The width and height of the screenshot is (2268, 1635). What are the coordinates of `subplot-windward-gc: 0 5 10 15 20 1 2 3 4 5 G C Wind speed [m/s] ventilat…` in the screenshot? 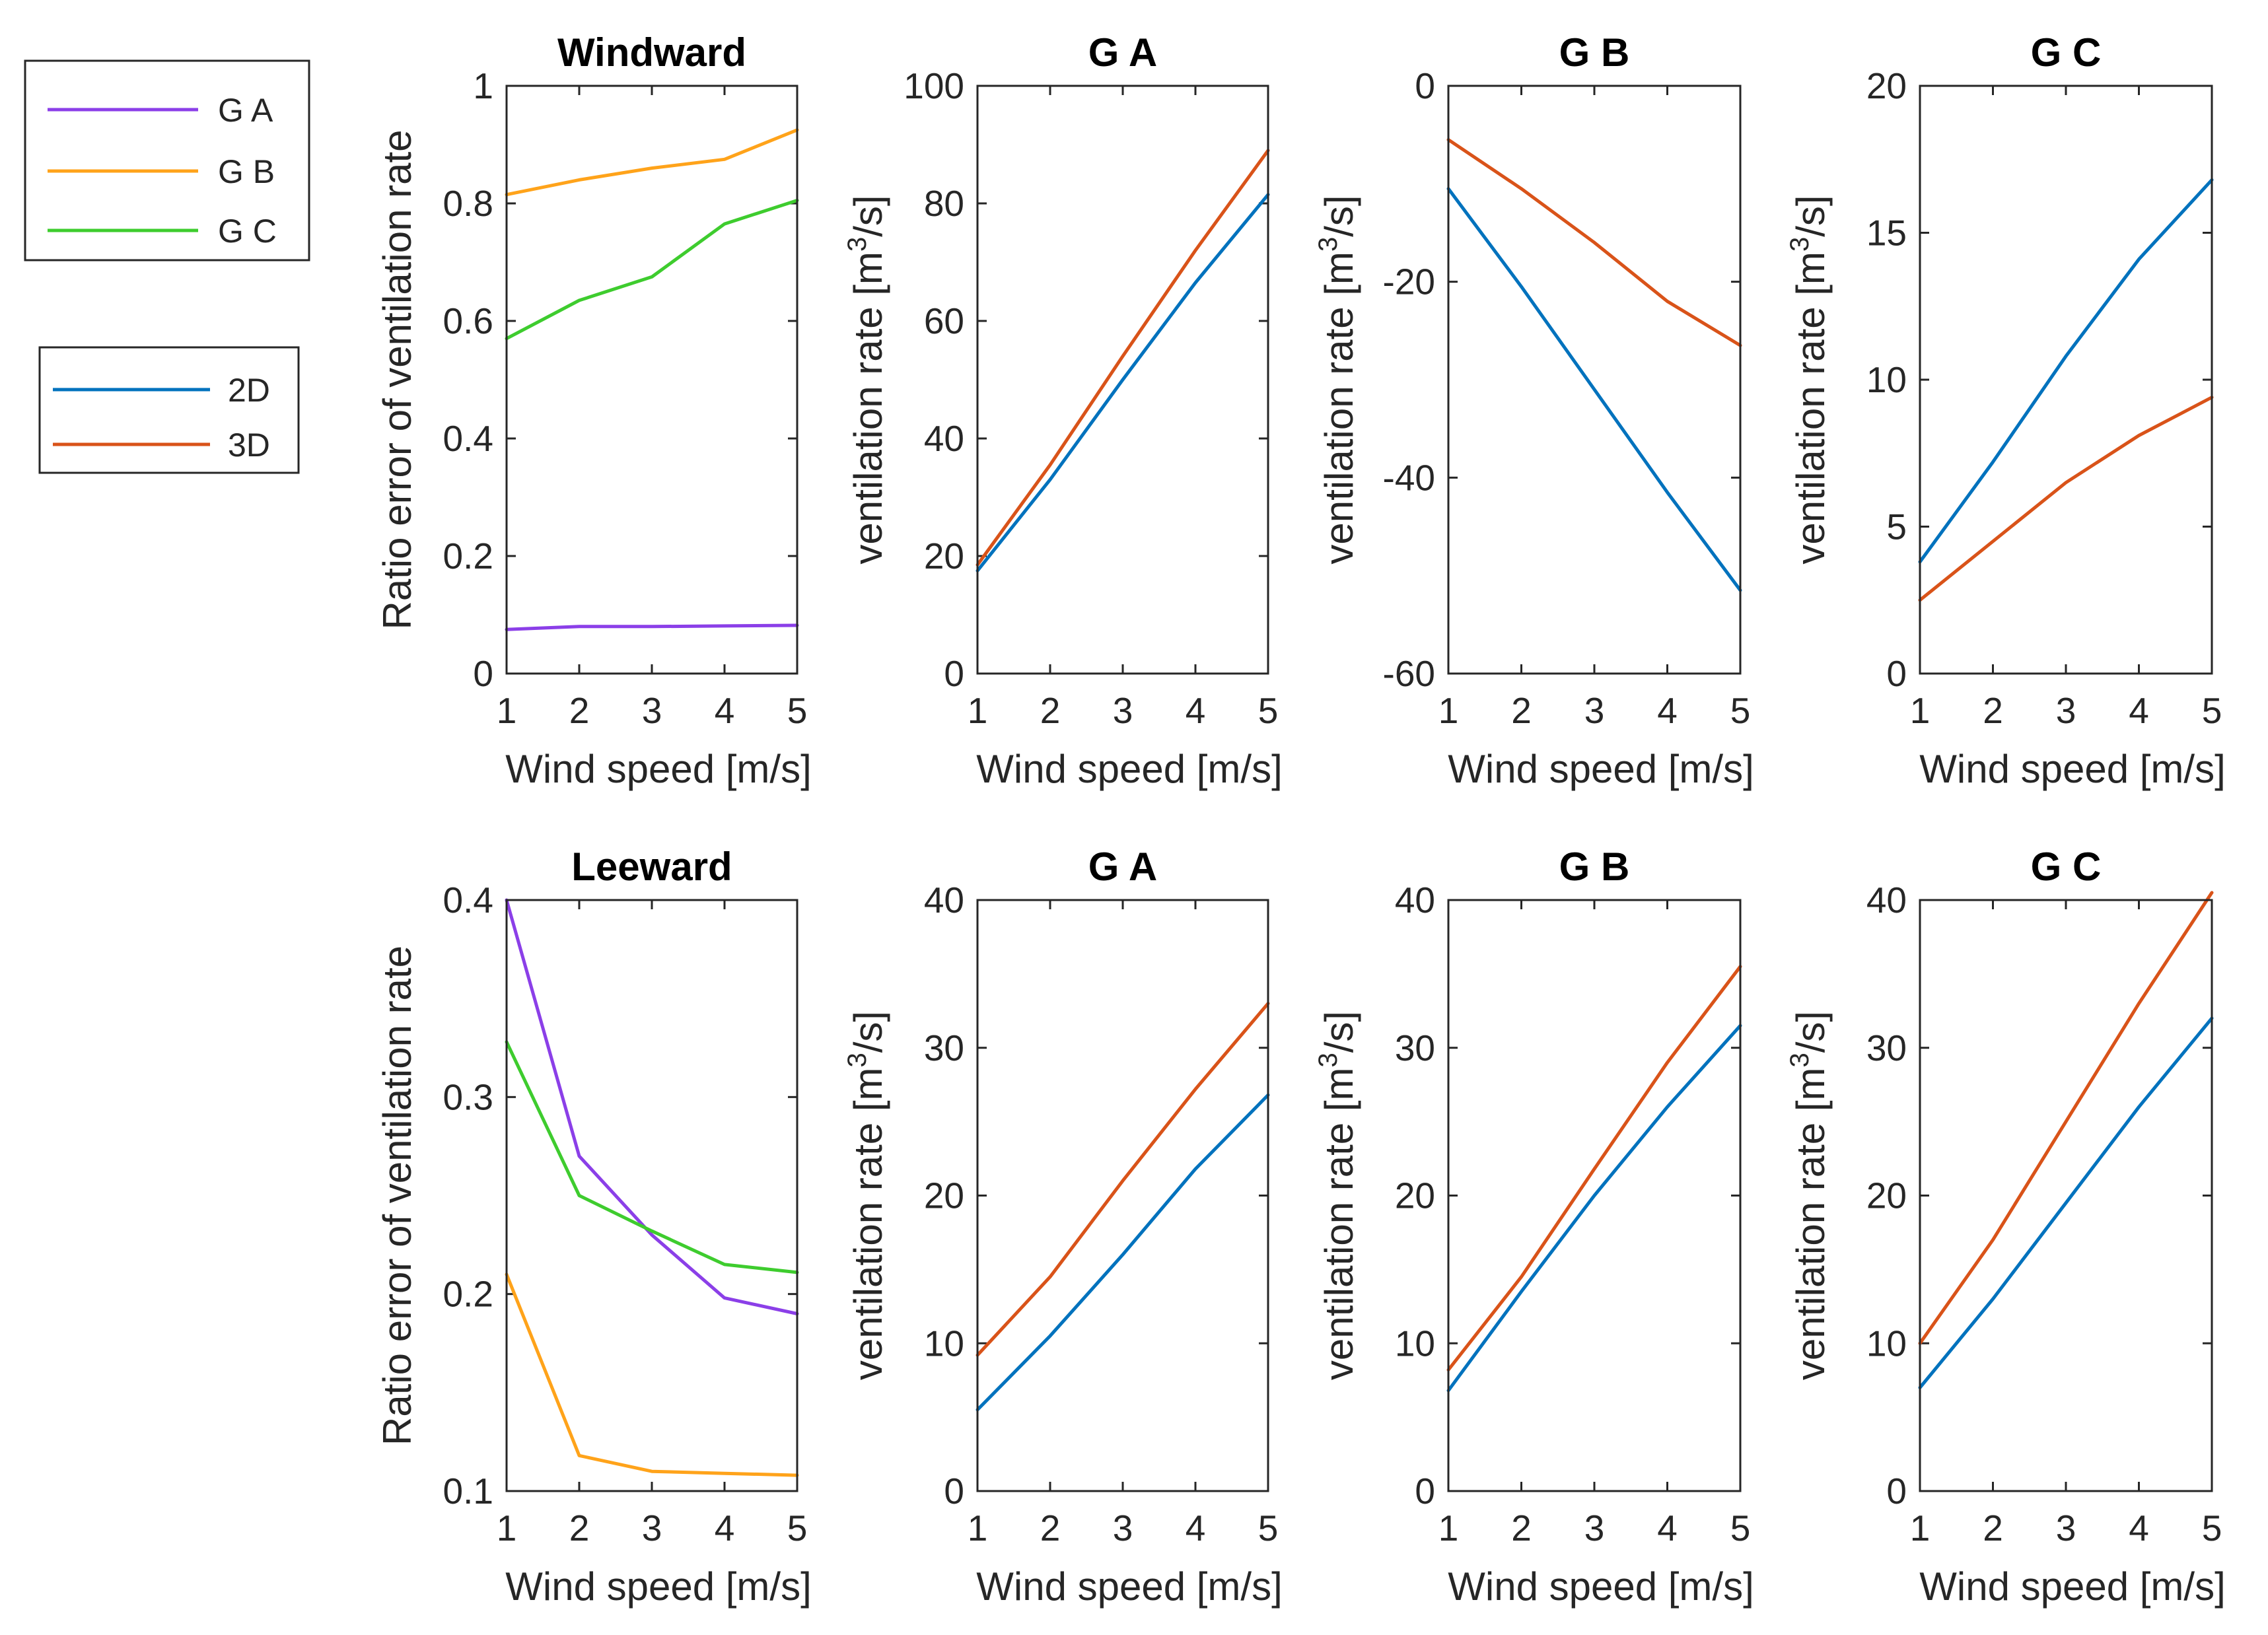 It's located at (2005, 410).